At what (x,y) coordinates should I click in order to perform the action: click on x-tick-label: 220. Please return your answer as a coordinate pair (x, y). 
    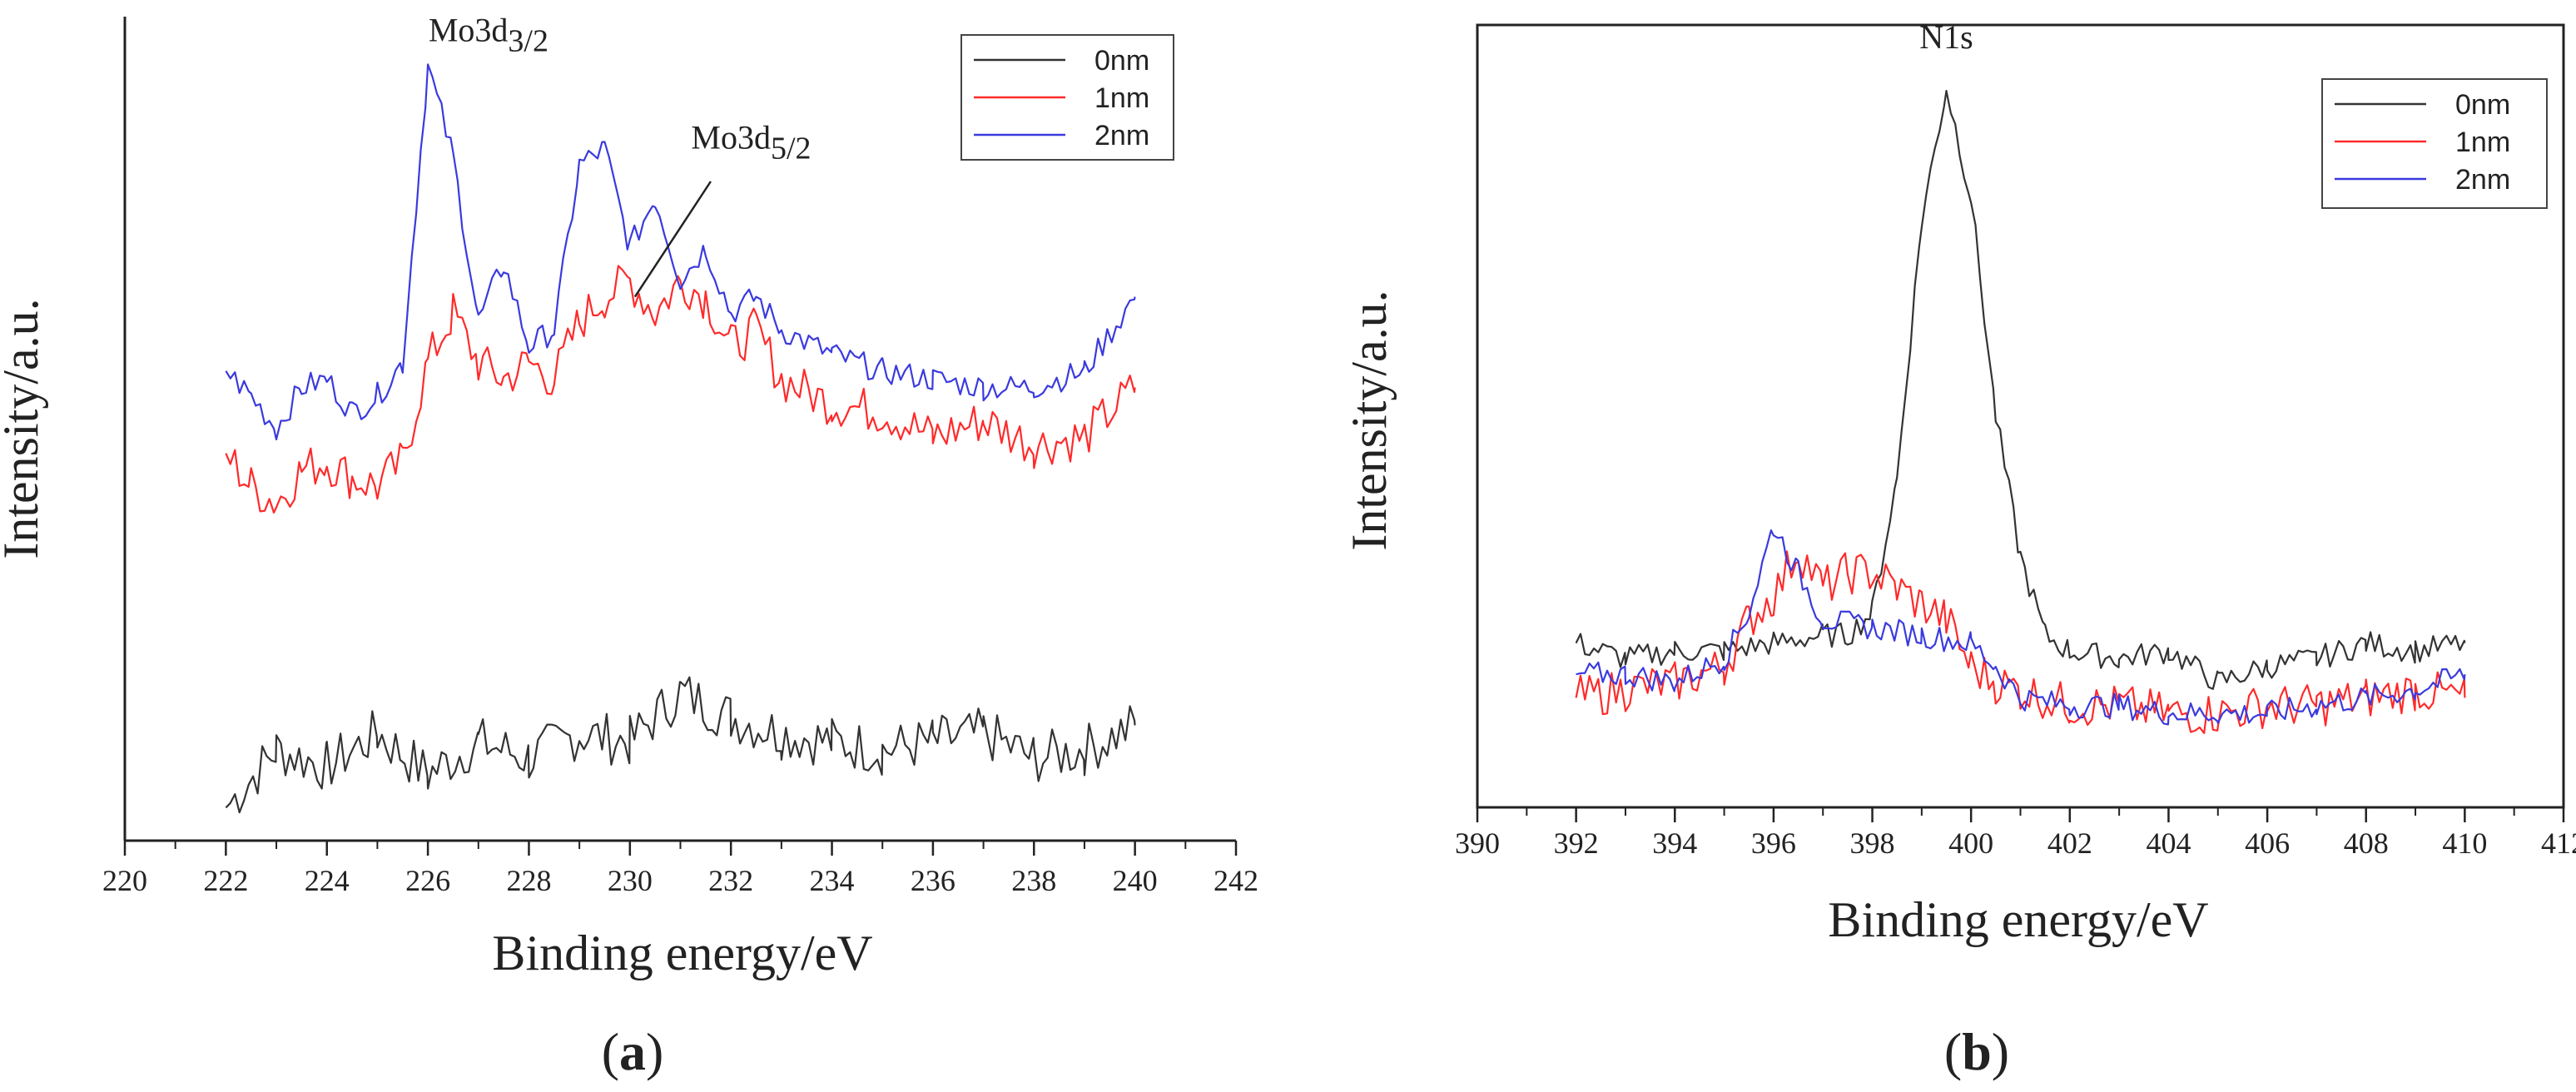
    Looking at the image, I should click on (124, 880).